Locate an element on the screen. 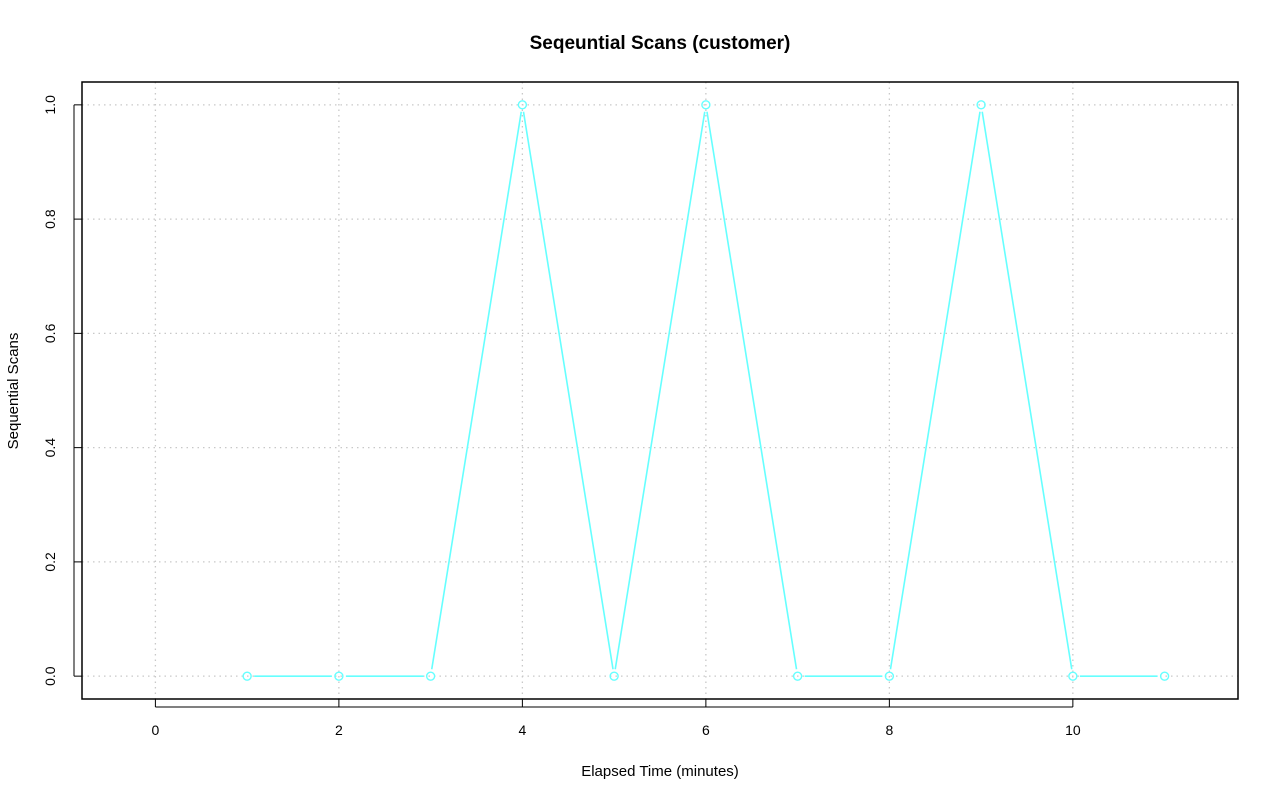 The image size is (1280, 801). y-tick-label: 0.2 is located at coordinates (50, 562).